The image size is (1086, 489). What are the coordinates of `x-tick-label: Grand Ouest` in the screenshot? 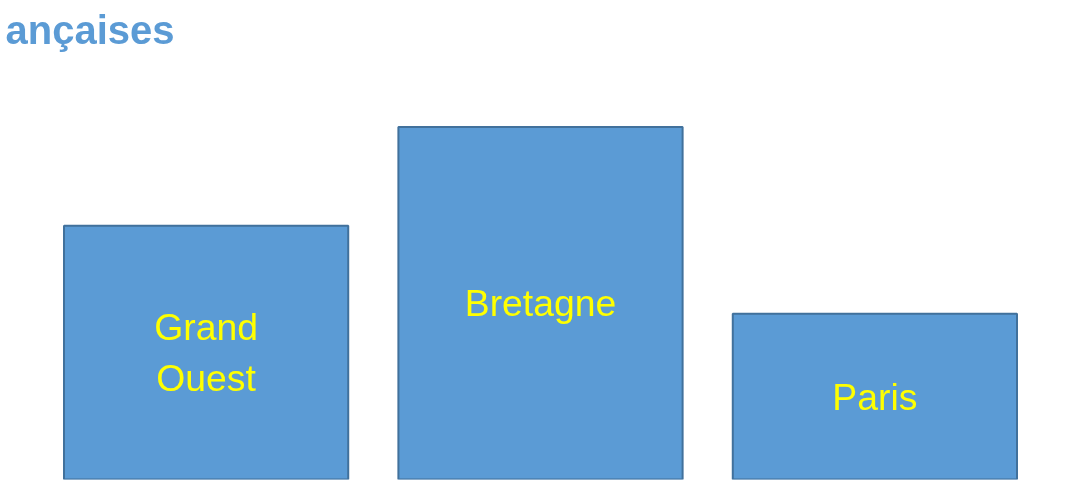 It's located at (206, 352).